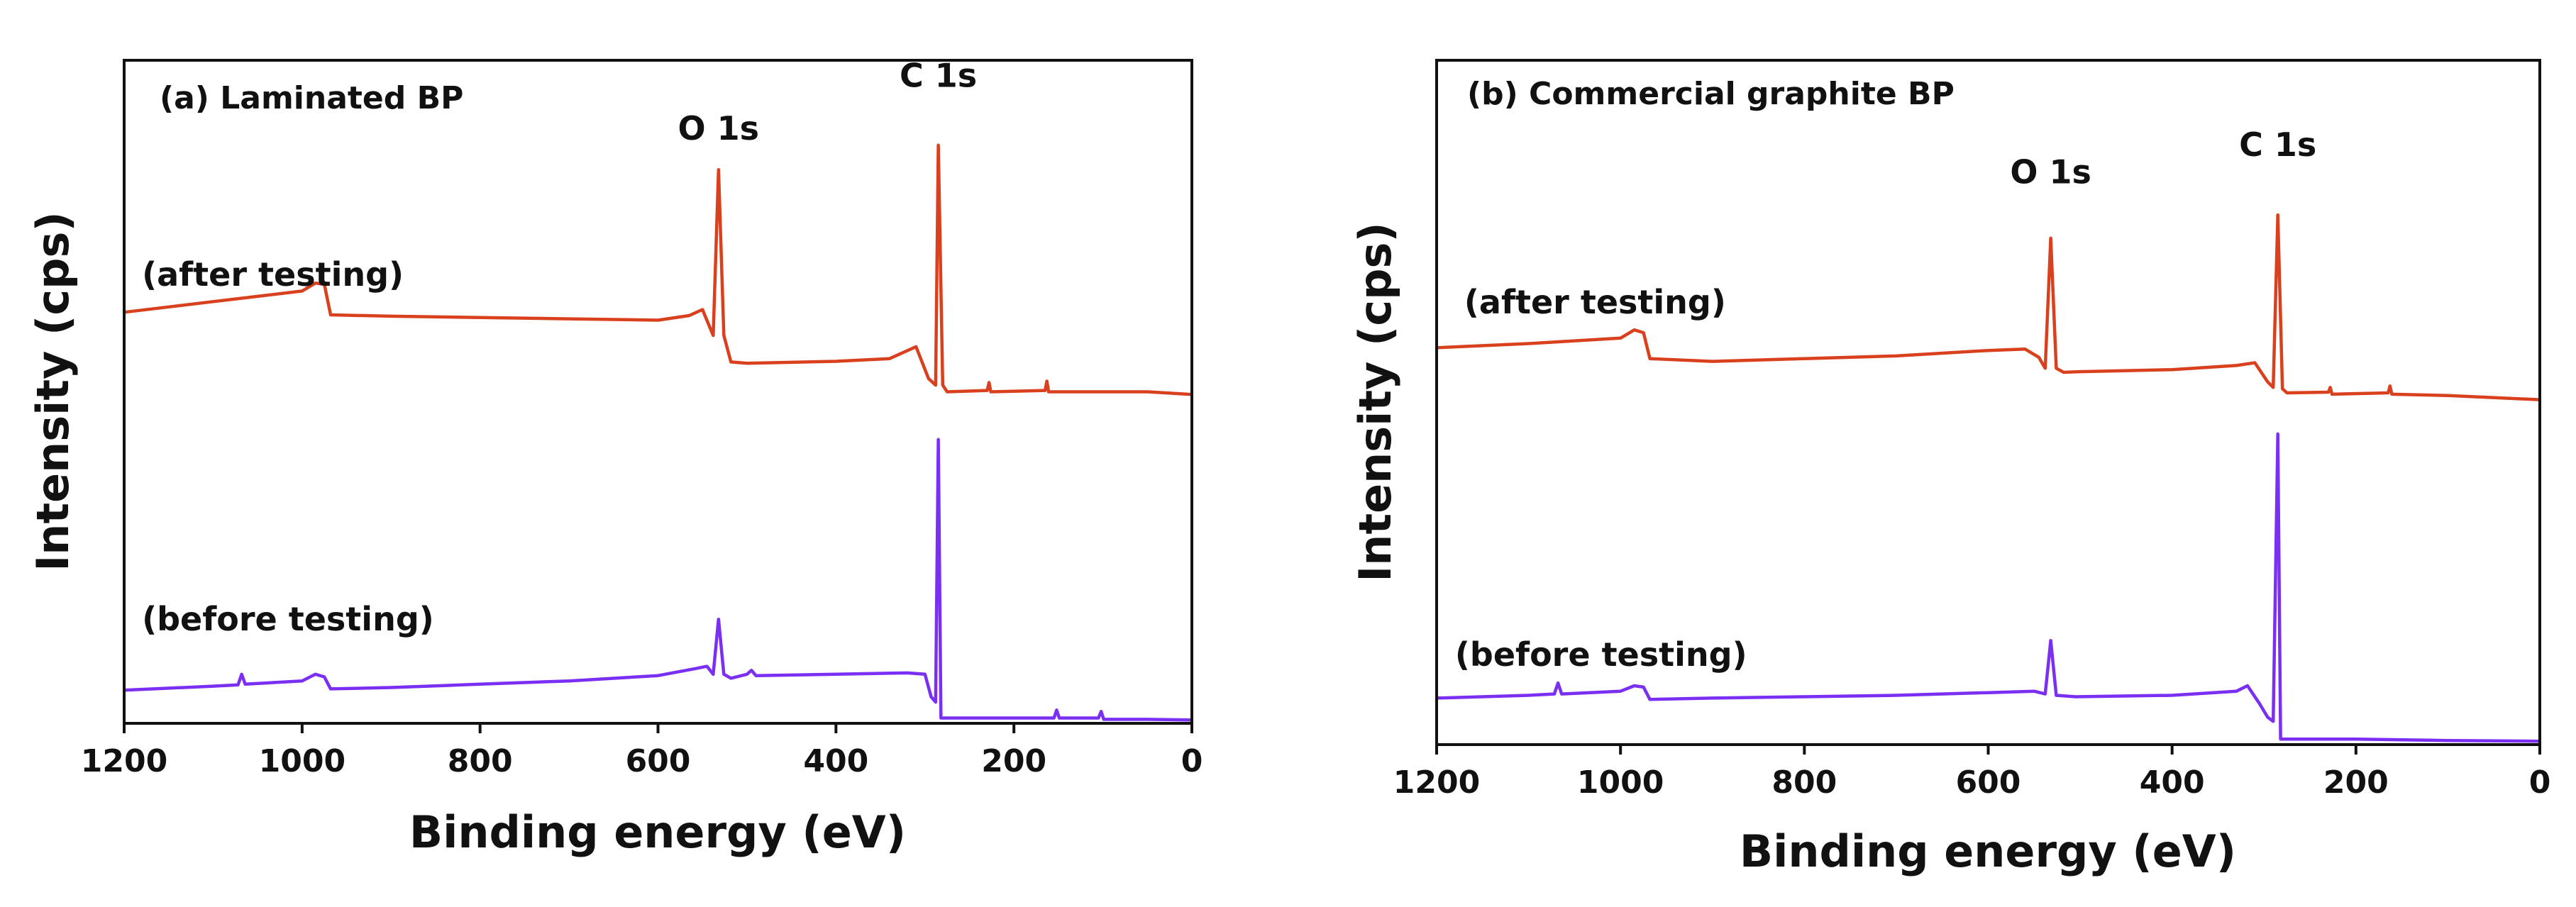 This screenshot has height=907, width=2576. Describe the element at coordinates (1711, 94) in the screenshot. I see `panel-label: (b) Commercial graphite BP` at that location.